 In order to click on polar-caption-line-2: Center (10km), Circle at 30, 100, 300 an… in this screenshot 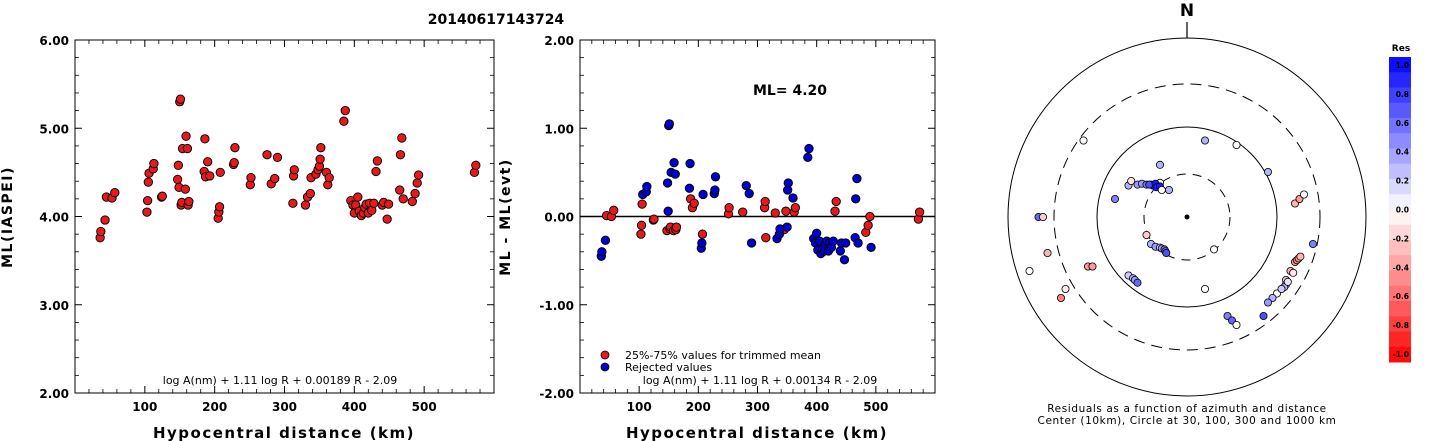, I will do `click(1187, 421)`.